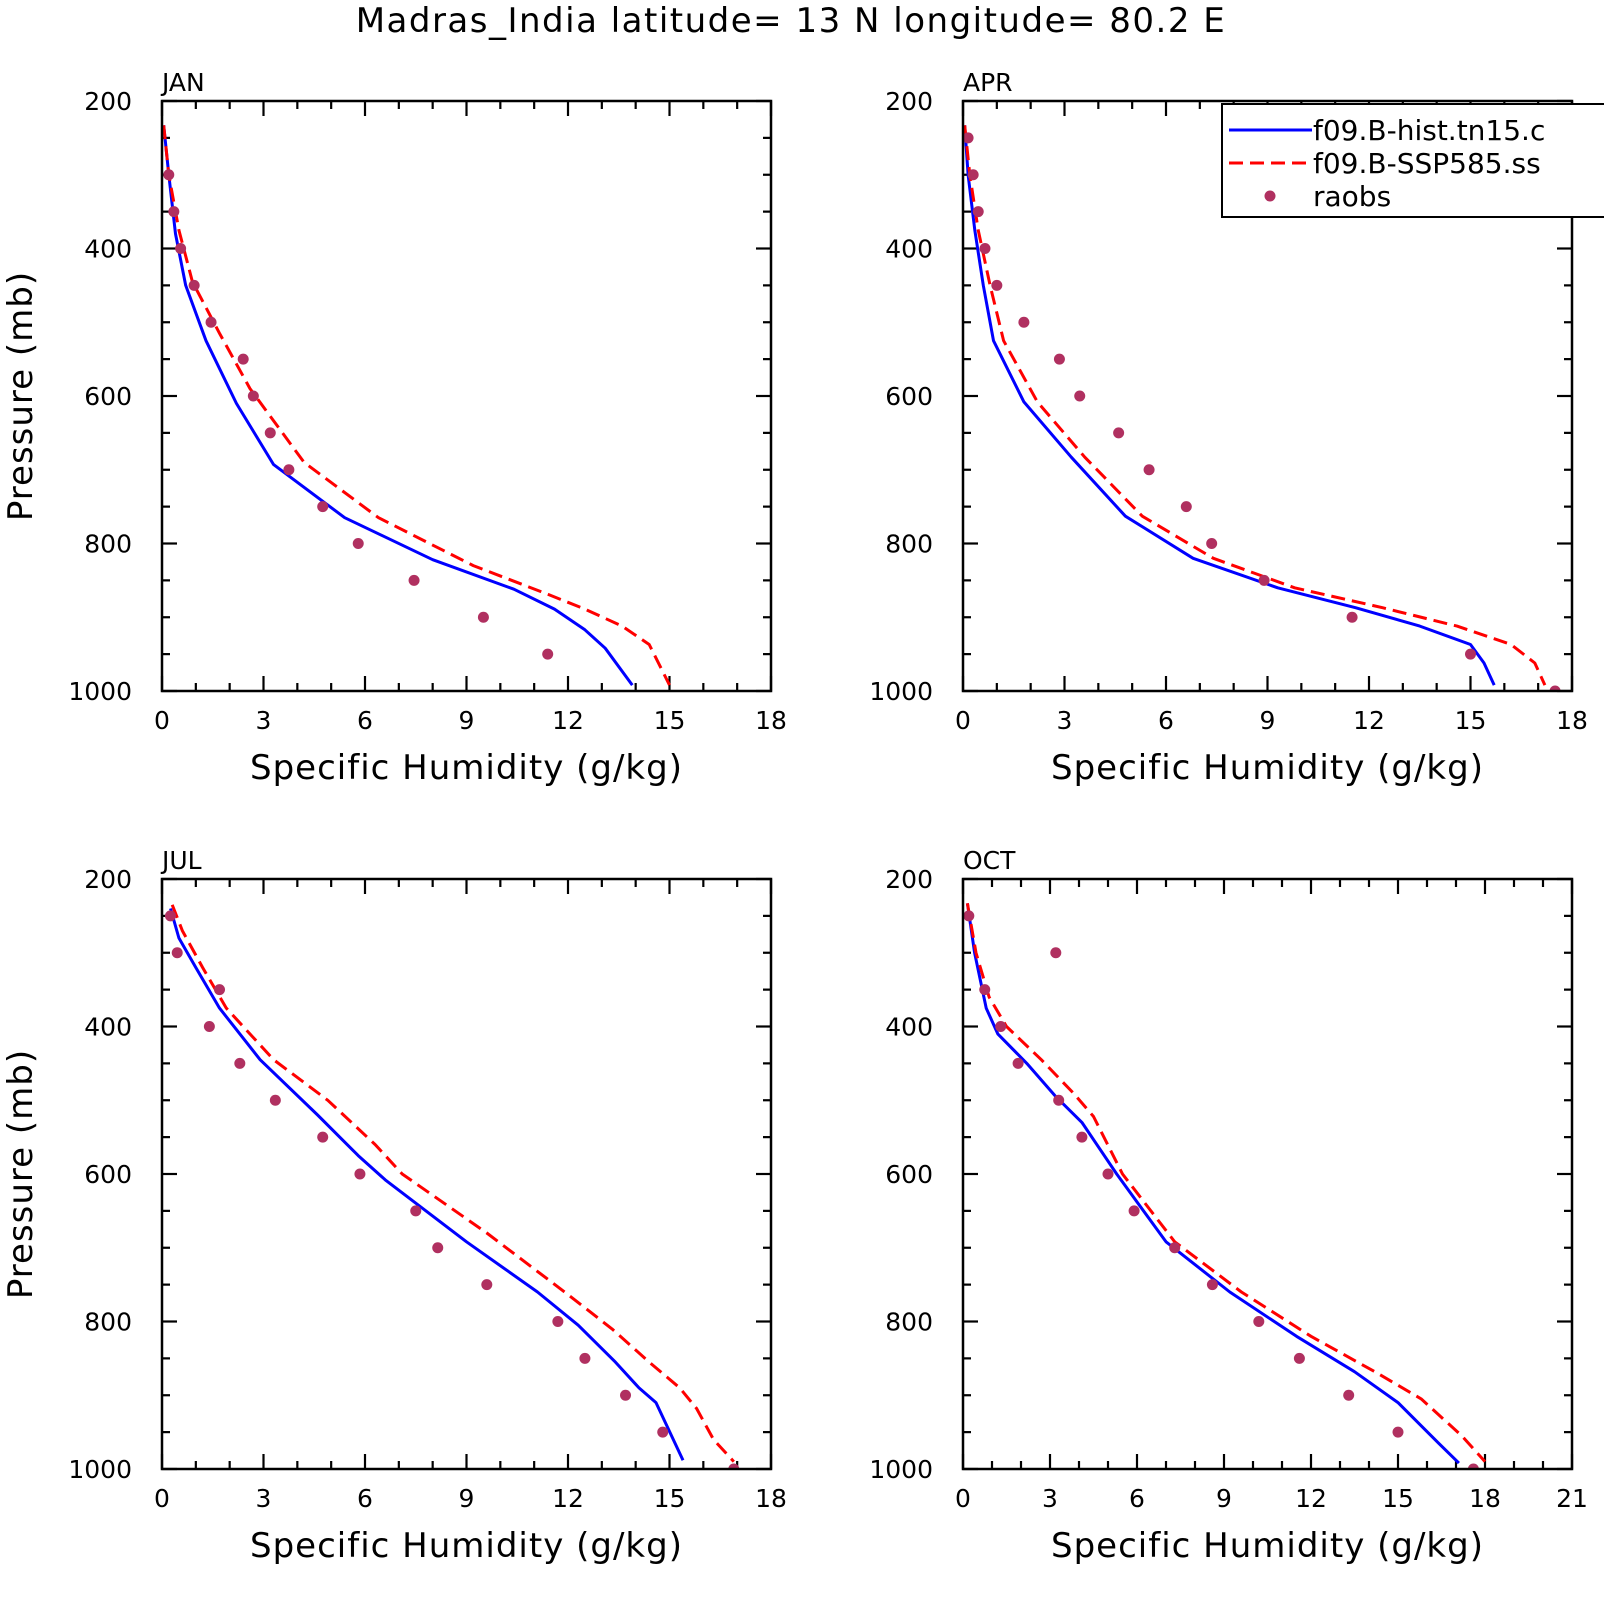  I want to click on x-tick-label: 9, so click(1224, 1498).